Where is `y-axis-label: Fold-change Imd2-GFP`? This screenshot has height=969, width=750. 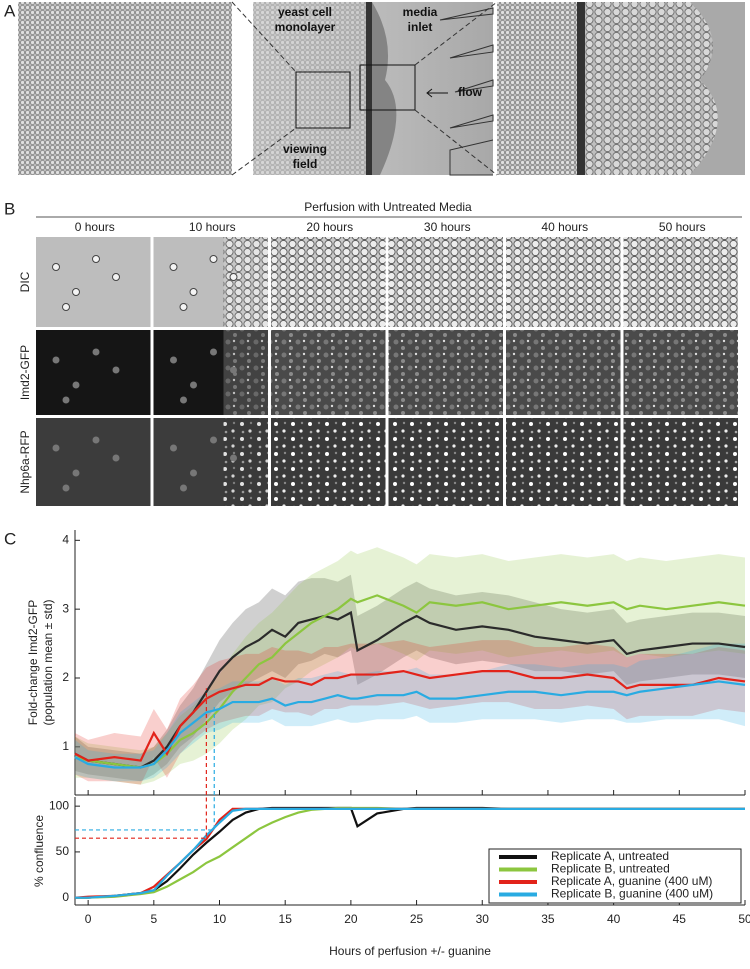
y-axis-label: Fold-change Imd2-GFP is located at coordinates (33, 662).